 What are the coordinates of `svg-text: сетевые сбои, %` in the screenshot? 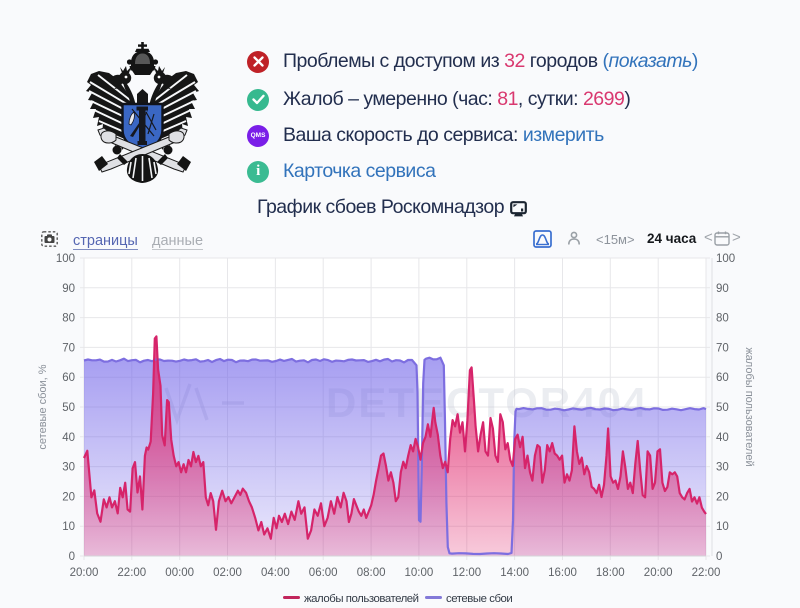 It's located at (43, 406).